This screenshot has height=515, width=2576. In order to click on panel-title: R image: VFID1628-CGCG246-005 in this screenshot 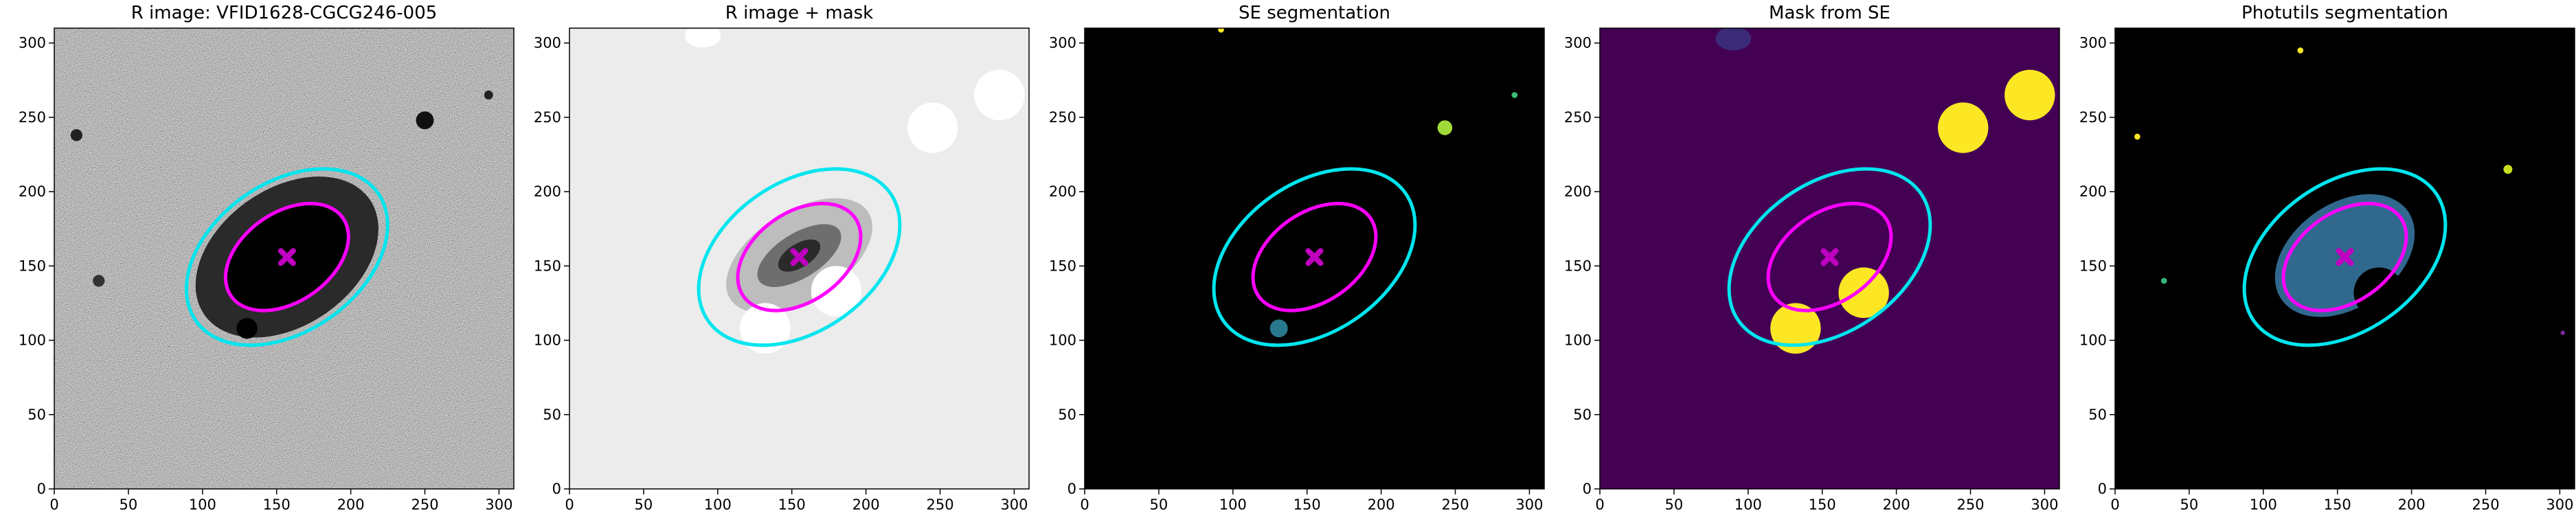, I will do `click(284, 13)`.